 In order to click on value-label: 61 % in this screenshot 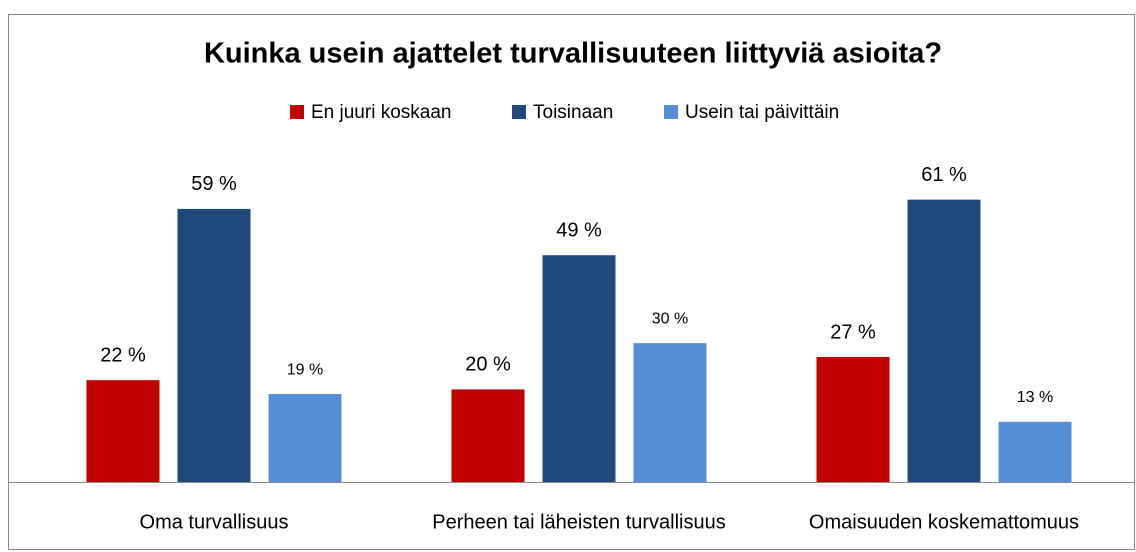, I will do `click(944, 175)`.